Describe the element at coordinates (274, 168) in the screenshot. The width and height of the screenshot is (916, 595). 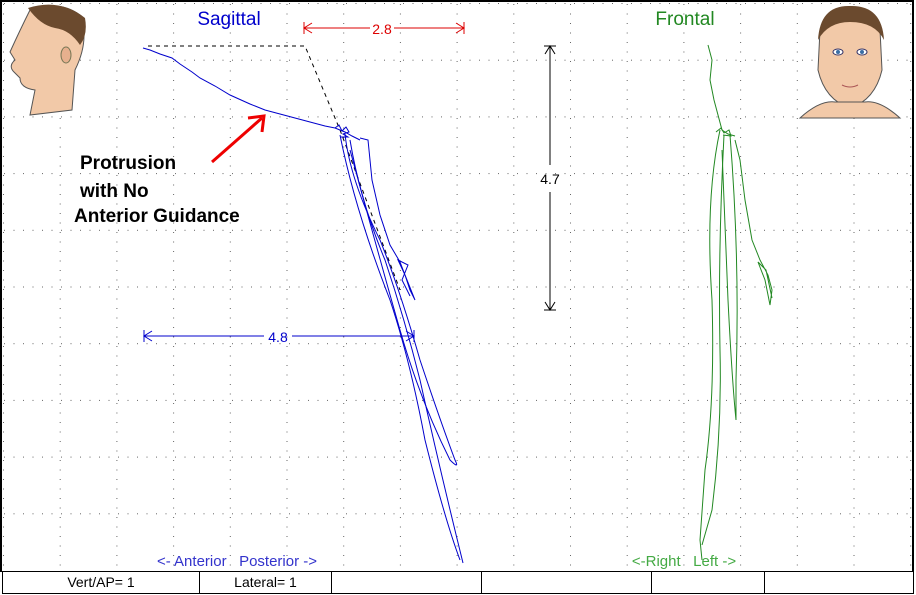
I see `guide-dashed-line` at that location.